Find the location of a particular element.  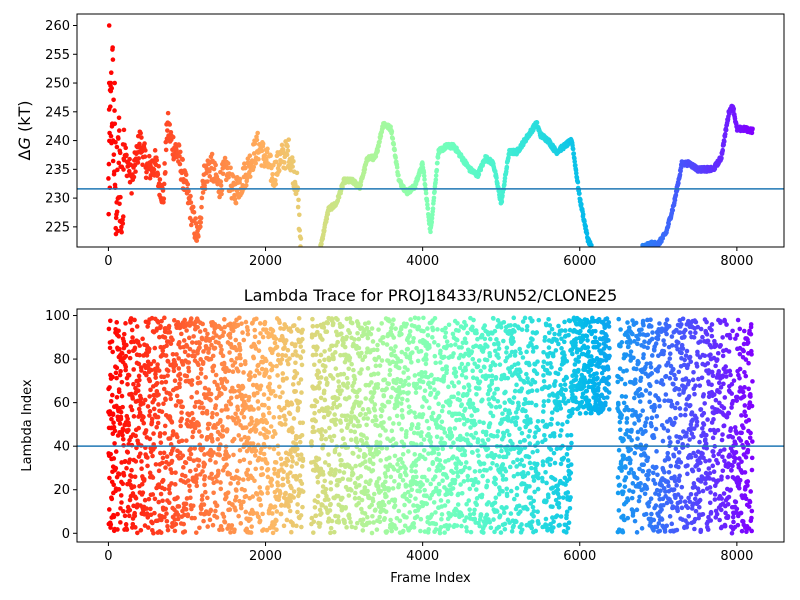

y-tick-label: 240 is located at coordinates (57, 141).